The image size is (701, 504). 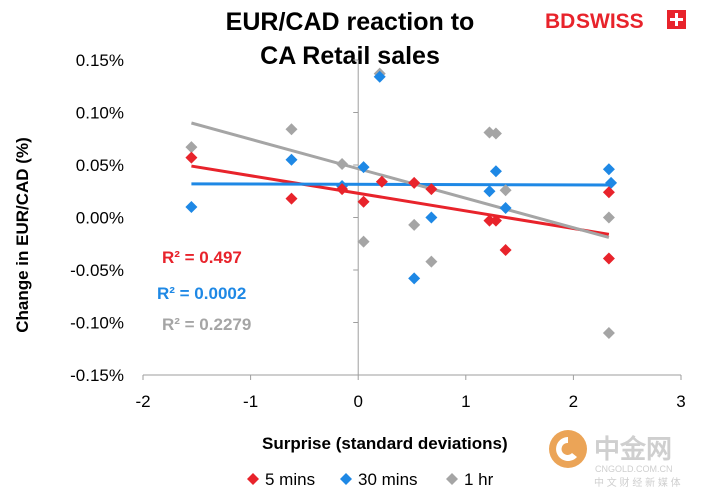 I want to click on chart-title-line-2: CA Retail sales, so click(x=350, y=56).